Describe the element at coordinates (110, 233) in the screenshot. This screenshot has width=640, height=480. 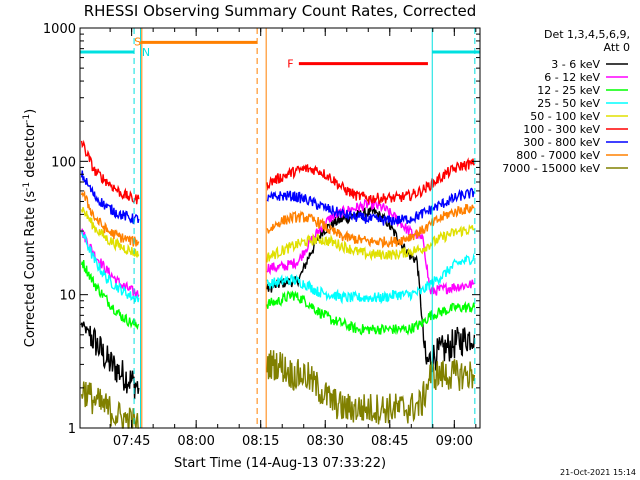
I see `series-line-50-100-kev-seg0` at that location.